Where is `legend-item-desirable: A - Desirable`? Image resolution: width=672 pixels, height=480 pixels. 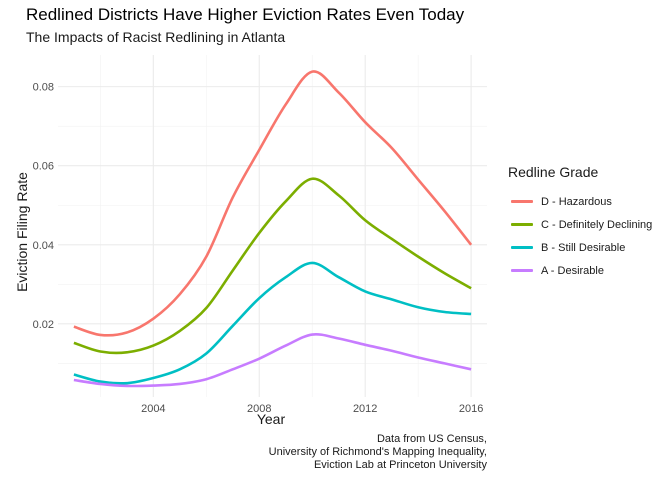
legend-item-desirable: A - Desirable is located at coordinates (580, 270).